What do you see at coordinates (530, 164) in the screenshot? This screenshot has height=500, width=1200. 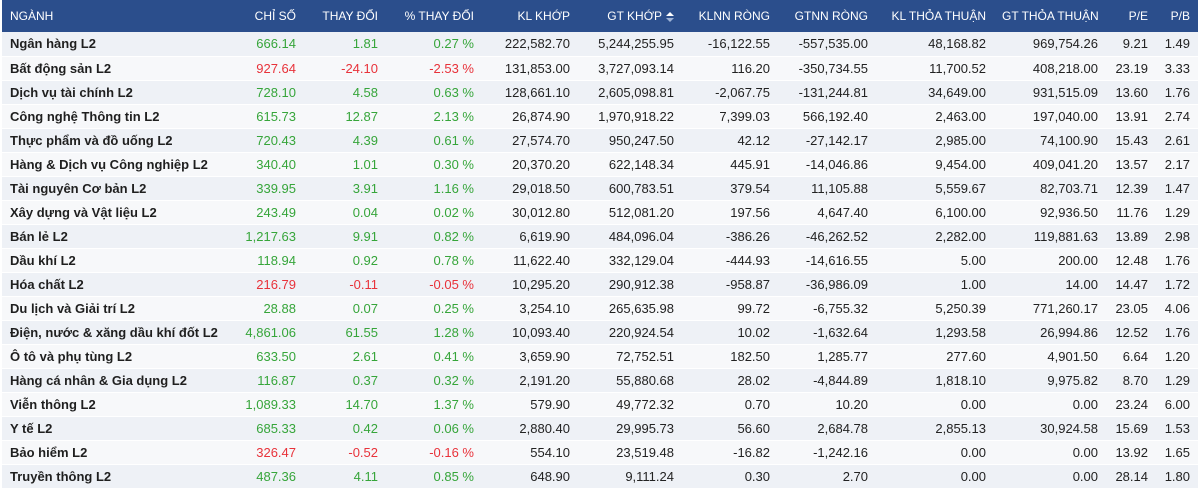 I see `matched-volume: 20,370.20` at bounding box center [530, 164].